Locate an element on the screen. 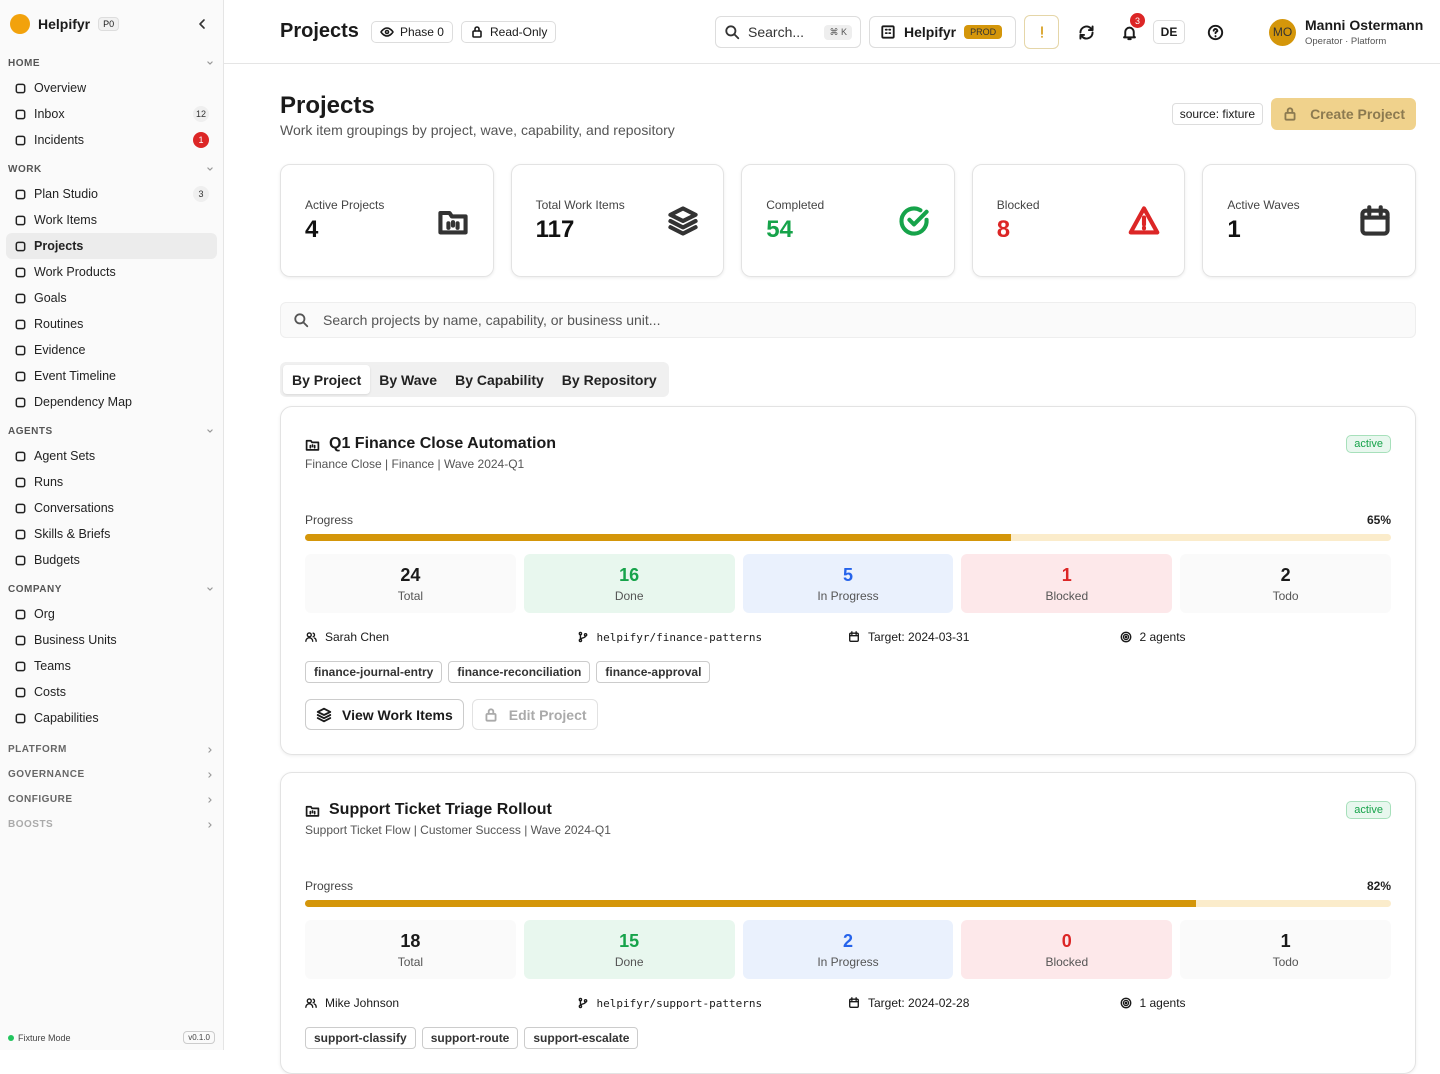 This screenshot has width=1440, height=1074. phase: Phase 0 is located at coordinates (421, 31).